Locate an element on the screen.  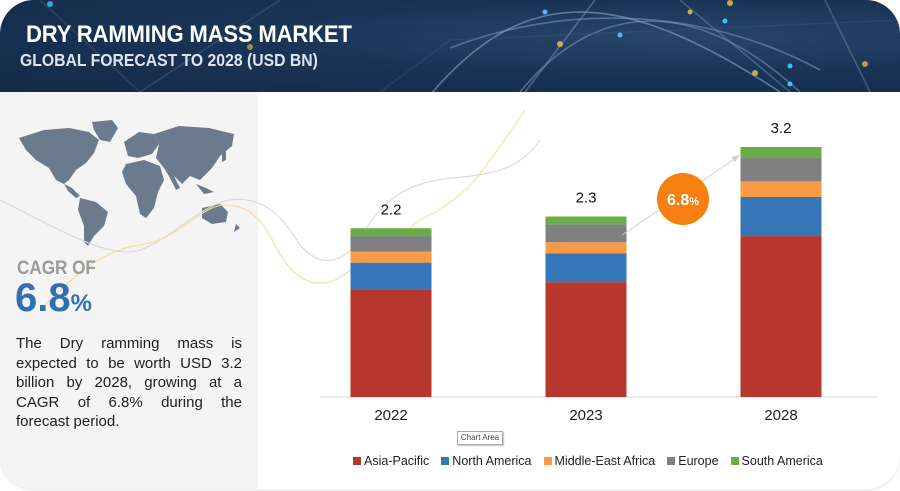
bar-segment-2022-asia-pacific is located at coordinates (391, 343).